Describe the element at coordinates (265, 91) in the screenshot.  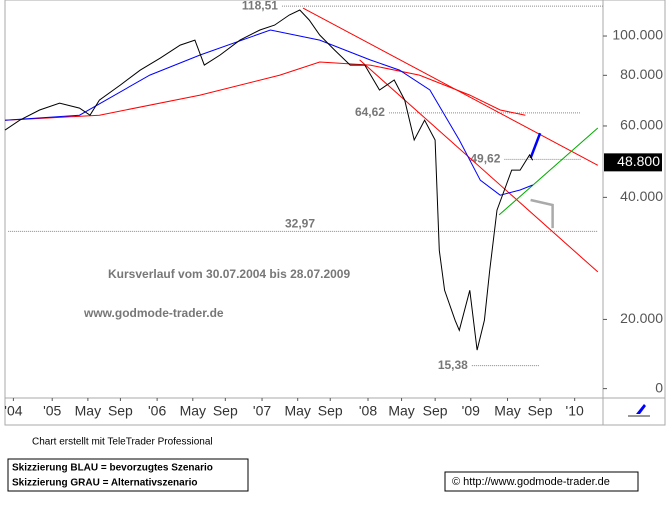
I see `price-line` at that location.